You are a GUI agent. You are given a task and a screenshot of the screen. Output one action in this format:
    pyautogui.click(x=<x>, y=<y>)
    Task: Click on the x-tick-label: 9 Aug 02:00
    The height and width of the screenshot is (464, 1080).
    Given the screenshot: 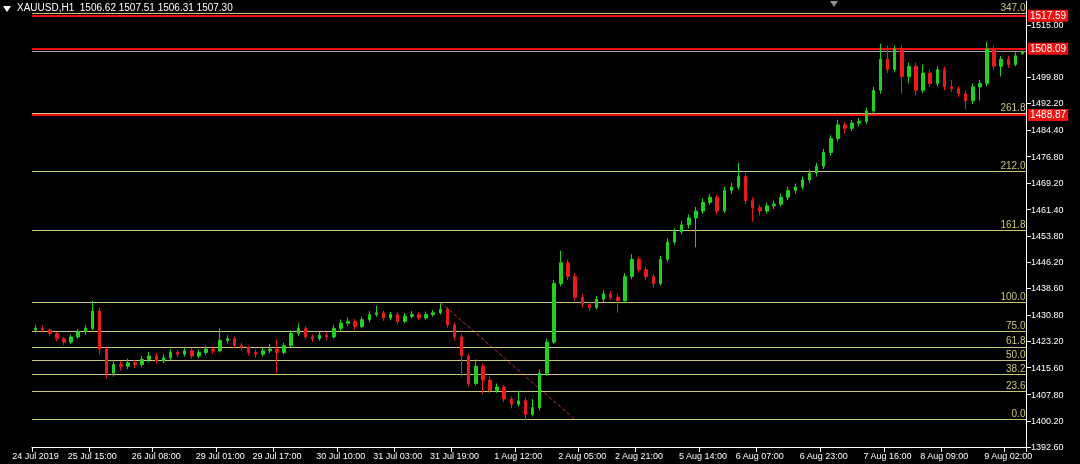 What is the action you would take?
    pyautogui.click(x=1008, y=455)
    